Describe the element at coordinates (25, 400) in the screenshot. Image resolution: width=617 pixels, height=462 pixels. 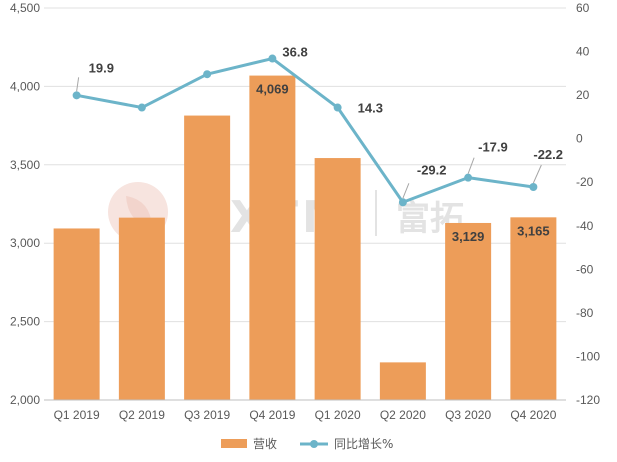
I see `y-left-tick-label: 2,000` at that location.